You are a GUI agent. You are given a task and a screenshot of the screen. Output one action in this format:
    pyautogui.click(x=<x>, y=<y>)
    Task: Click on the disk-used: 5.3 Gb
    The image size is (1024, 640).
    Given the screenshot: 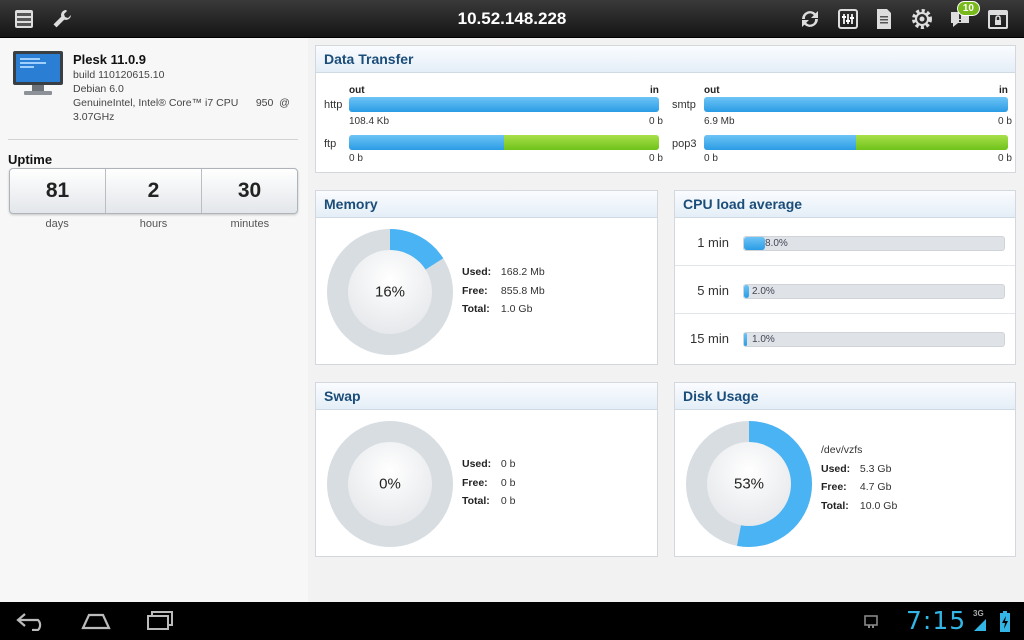 What is the action you would take?
    pyautogui.click(x=875, y=468)
    